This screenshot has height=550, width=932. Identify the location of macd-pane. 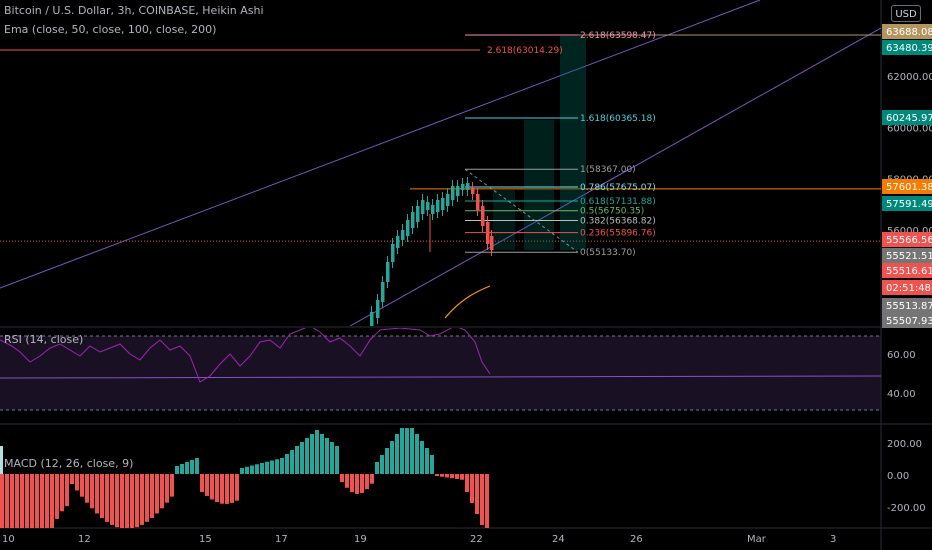
(244, 485).